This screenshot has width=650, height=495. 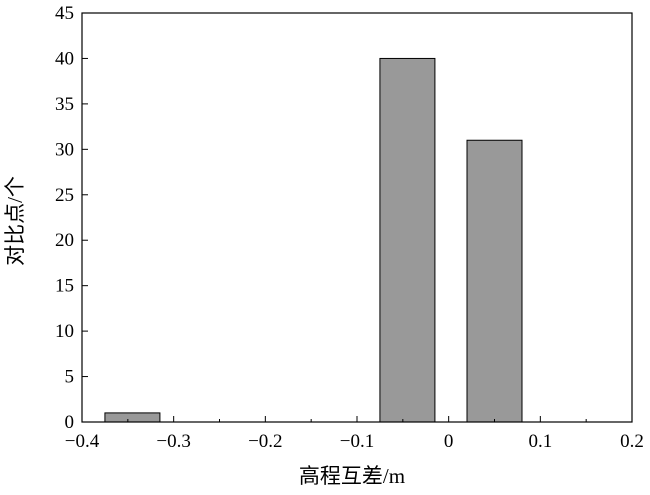 What do you see at coordinates (64, 58) in the screenshot?
I see `y-tick-label: 40` at bounding box center [64, 58].